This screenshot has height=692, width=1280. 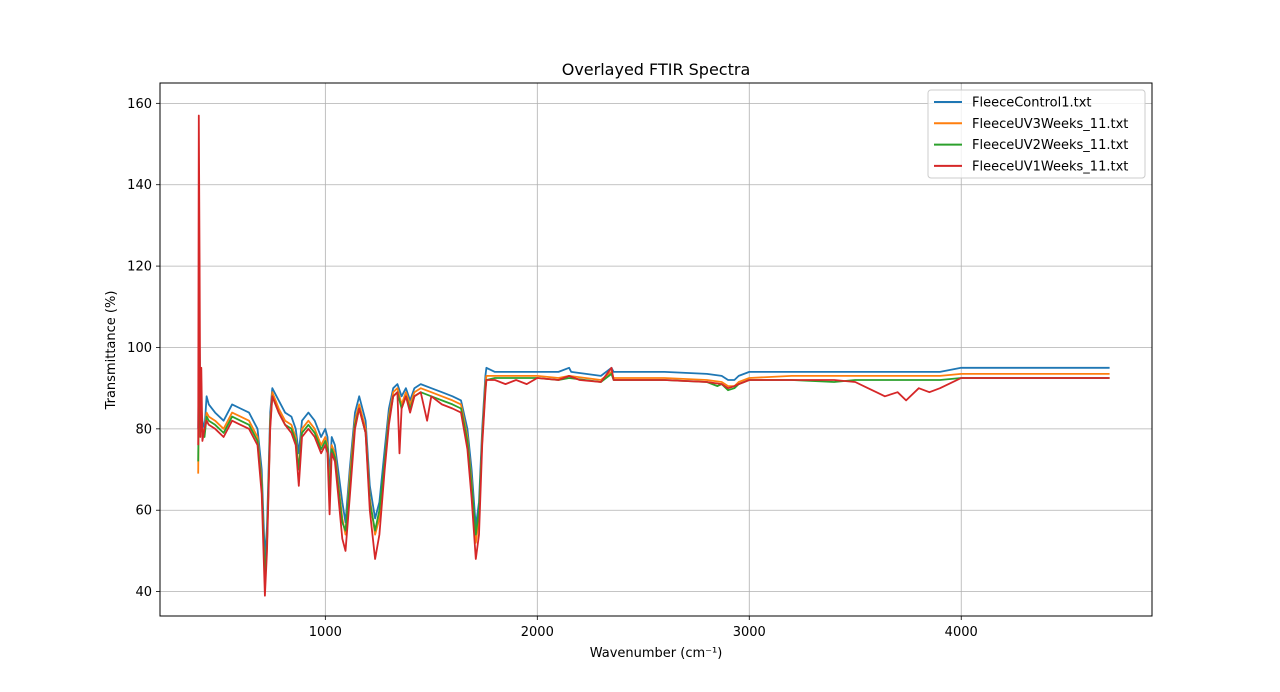 I want to click on x-tick-label: 2000, so click(x=537, y=632).